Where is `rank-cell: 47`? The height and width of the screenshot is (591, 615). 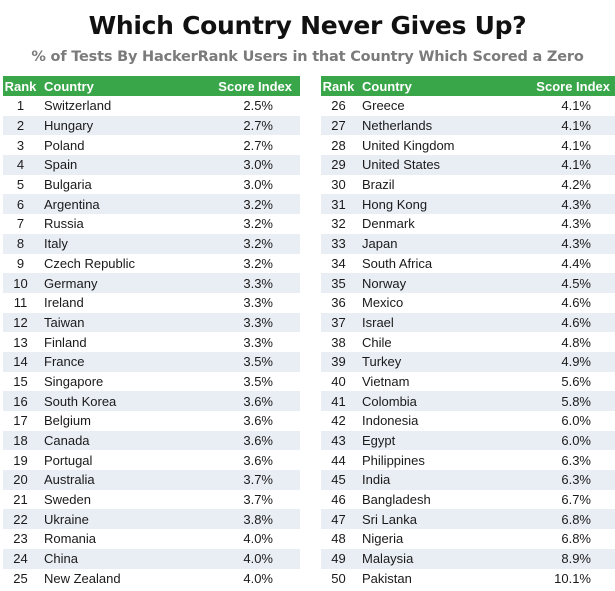 rank-cell: 47 is located at coordinates (338, 519).